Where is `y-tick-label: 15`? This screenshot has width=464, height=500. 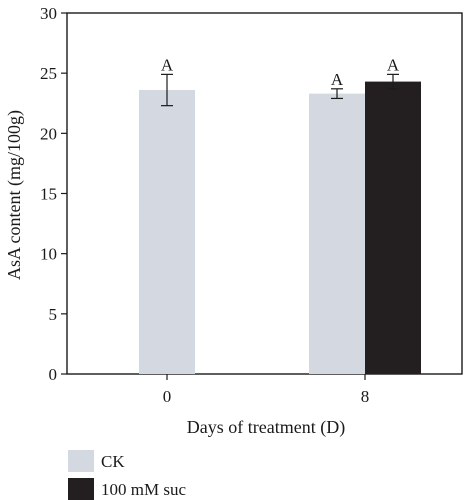 y-tick-label: 15 is located at coordinates (48, 194).